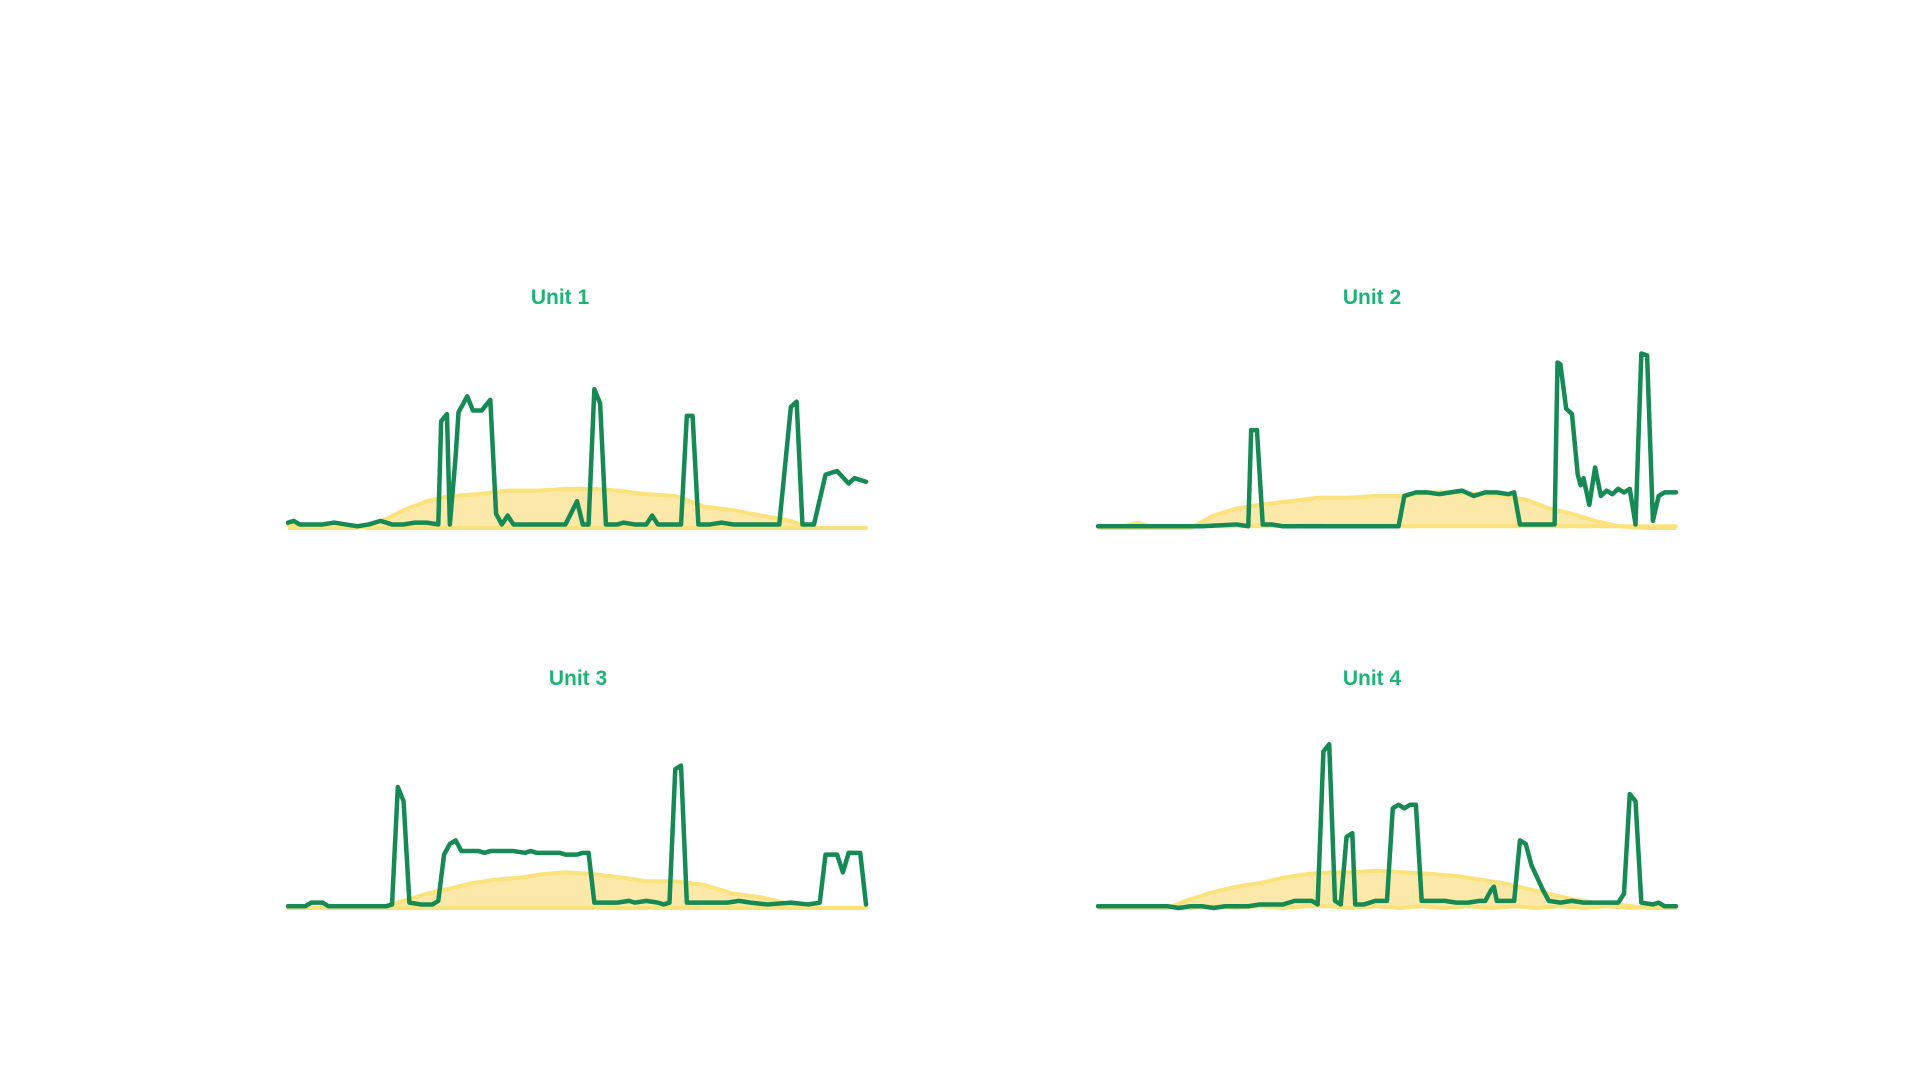 The image size is (1920, 1080). I want to click on chart-title-unit-3: Unit 3, so click(578, 678).